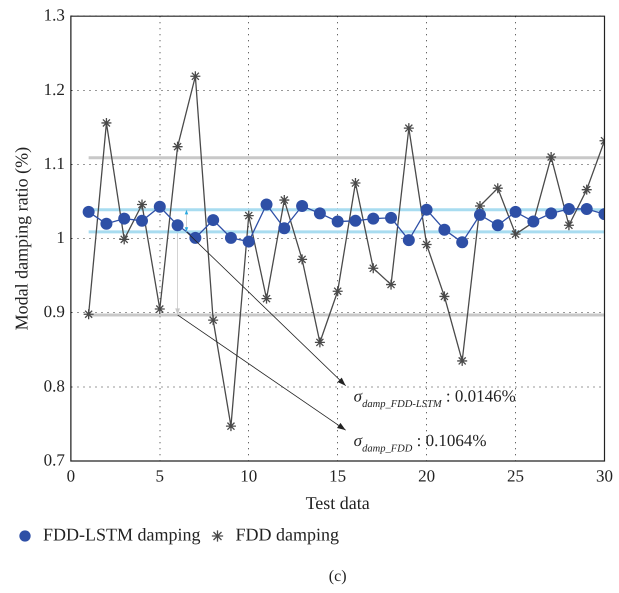 This screenshot has width=619, height=593. I want to click on y-tick-label: 0.7, so click(55, 460).